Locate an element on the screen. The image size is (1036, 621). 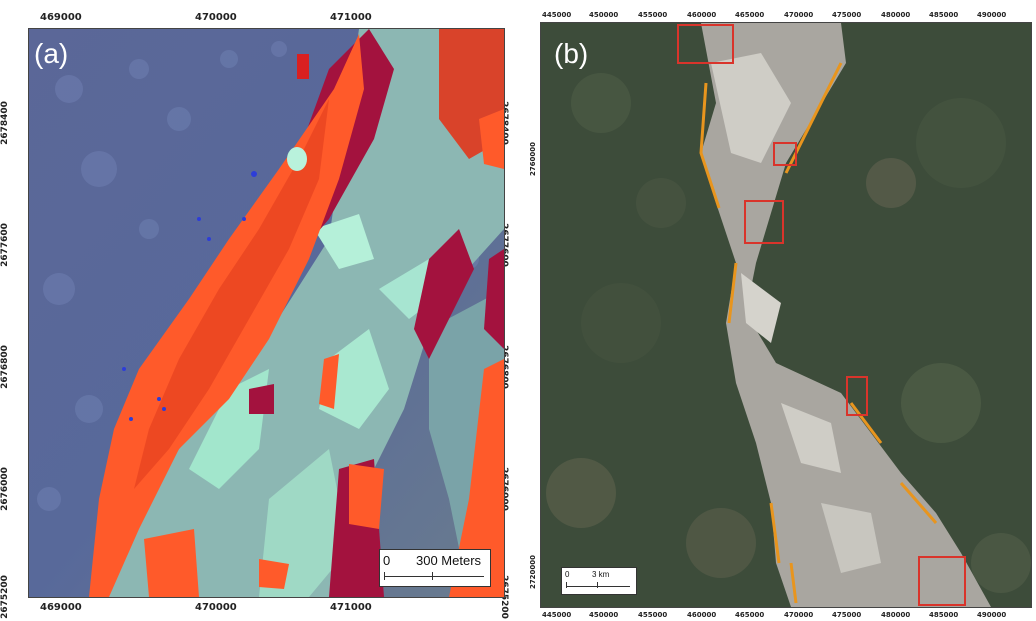
panel-b-bottom-tick: 445000 is located at coordinates (557, 615).